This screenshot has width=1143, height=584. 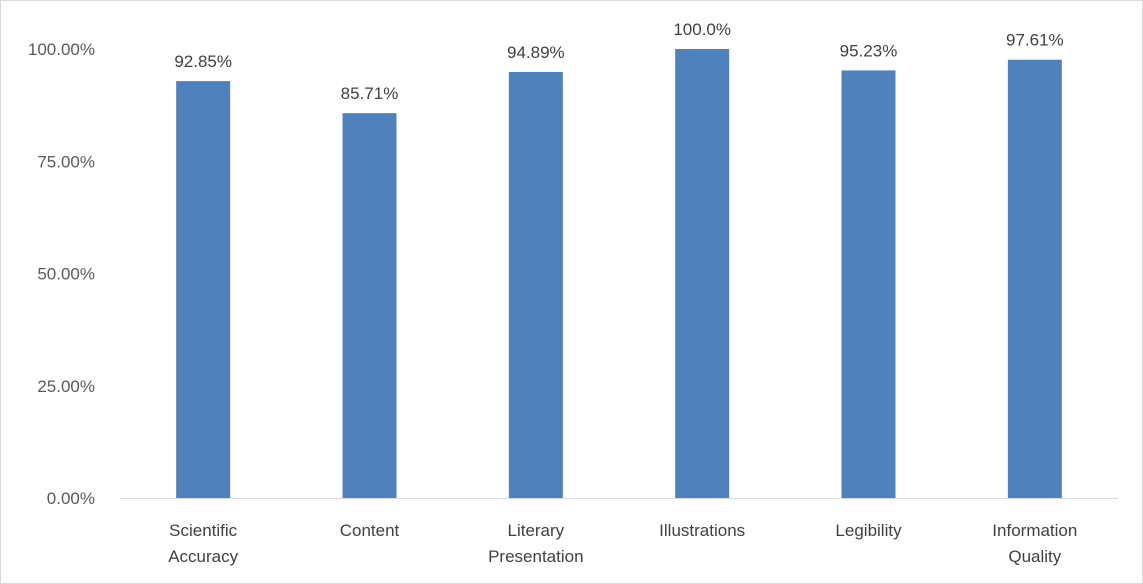 I want to click on y-tick-label: 100.00%, so click(x=61, y=49).